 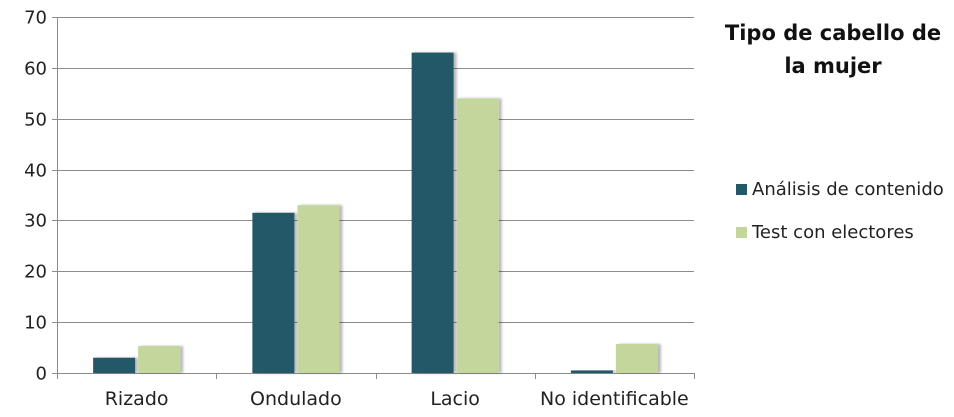 I want to click on bar-test-con-electores-no-identificable, so click(x=636, y=358).